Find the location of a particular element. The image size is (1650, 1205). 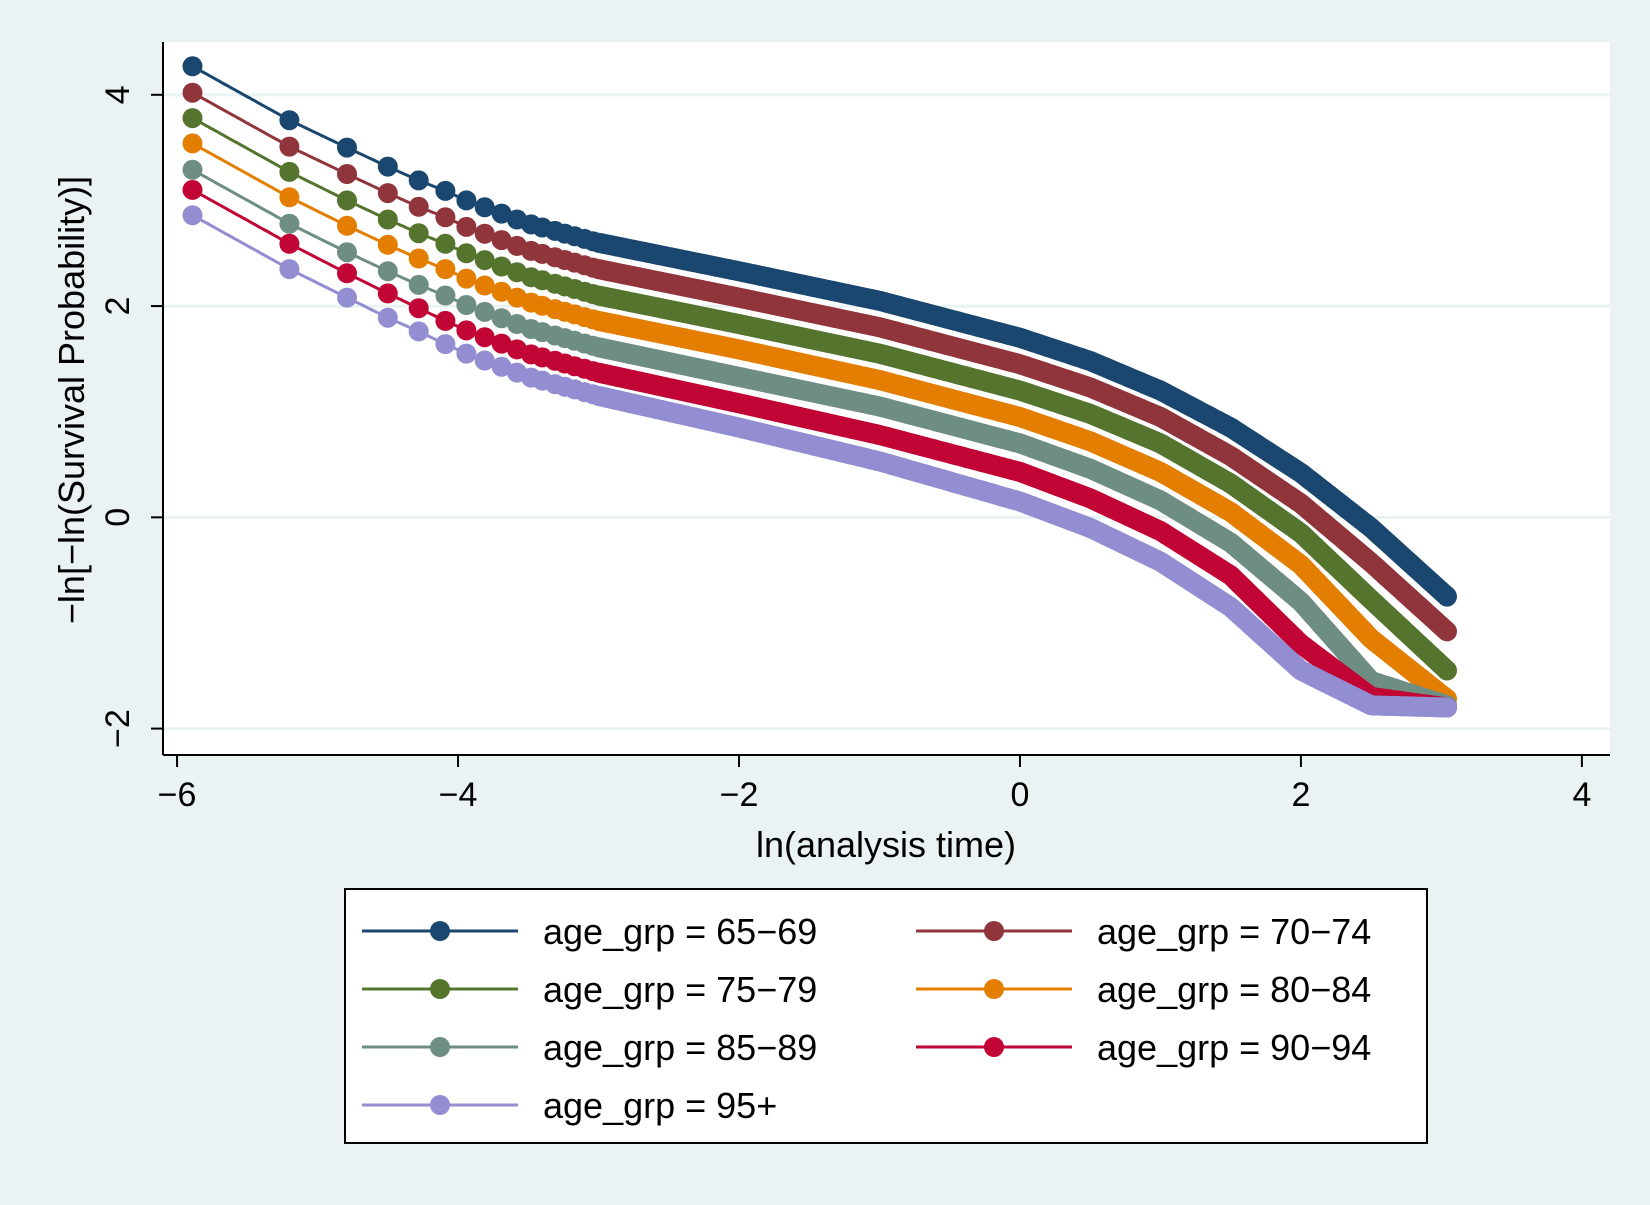

legend-label: age_grp = 85−89 is located at coordinates (680, 1047).